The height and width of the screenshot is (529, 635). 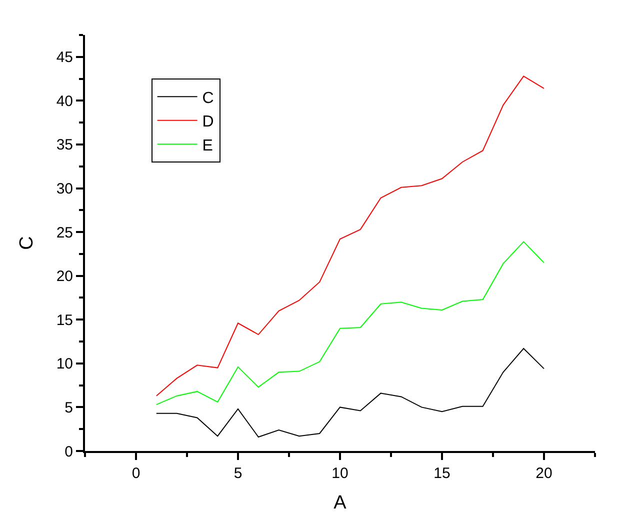 I want to click on y-tick-label: 25, so click(x=64, y=233).